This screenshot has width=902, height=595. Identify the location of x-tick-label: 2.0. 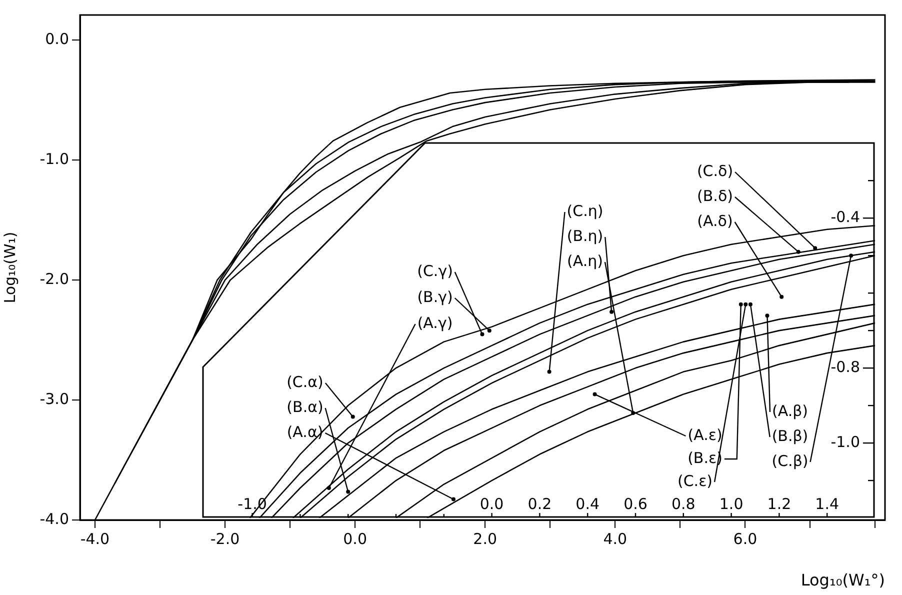
(485, 539).